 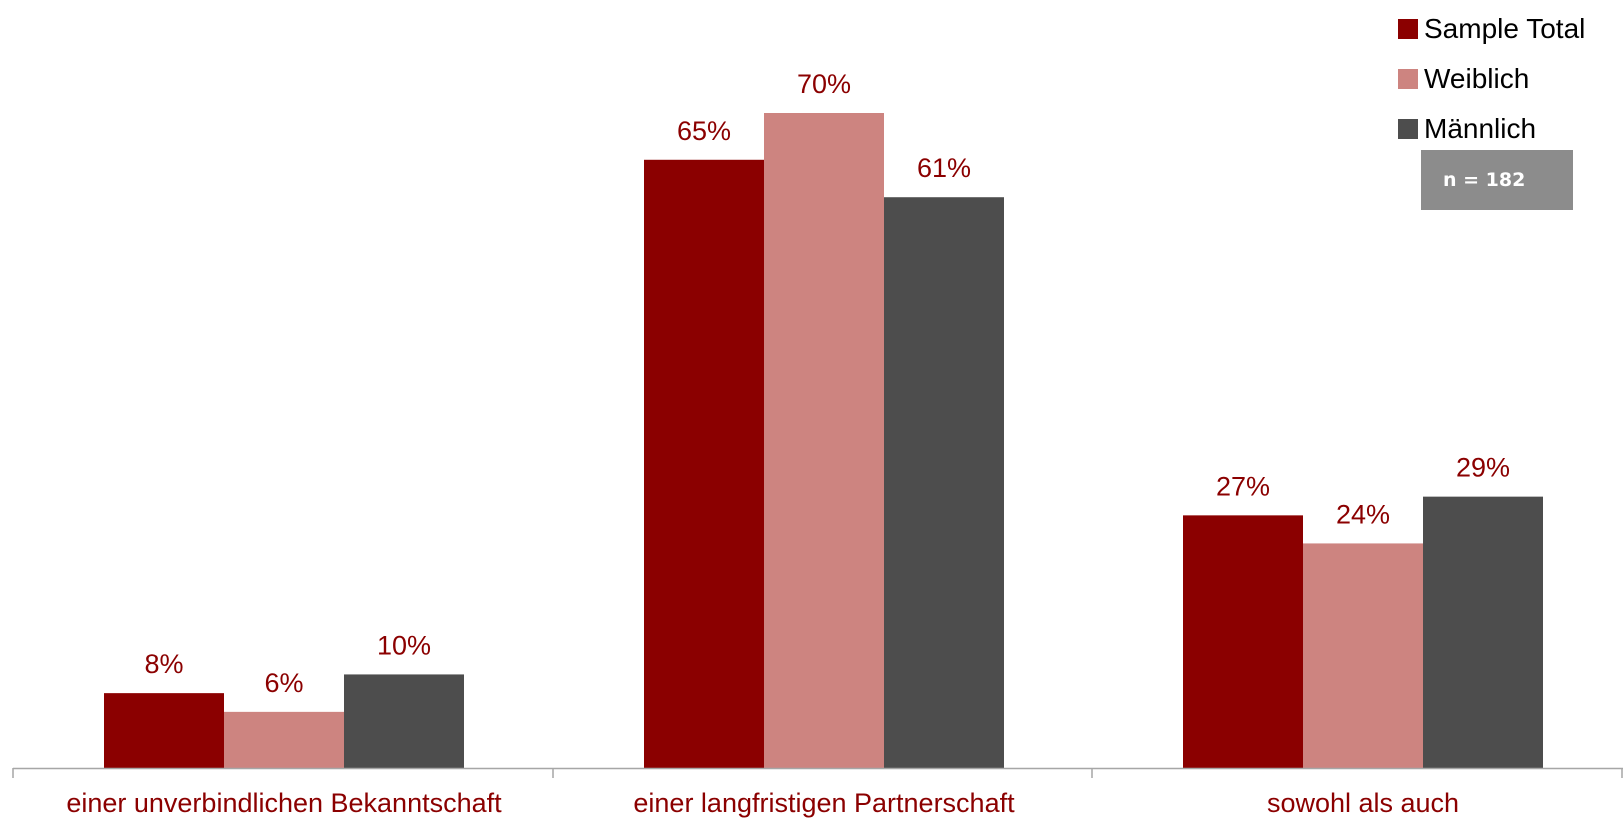 What do you see at coordinates (1363, 803) in the screenshot?
I see `category-label-3: sowohl als auch` at bounding box center [1363, 803].